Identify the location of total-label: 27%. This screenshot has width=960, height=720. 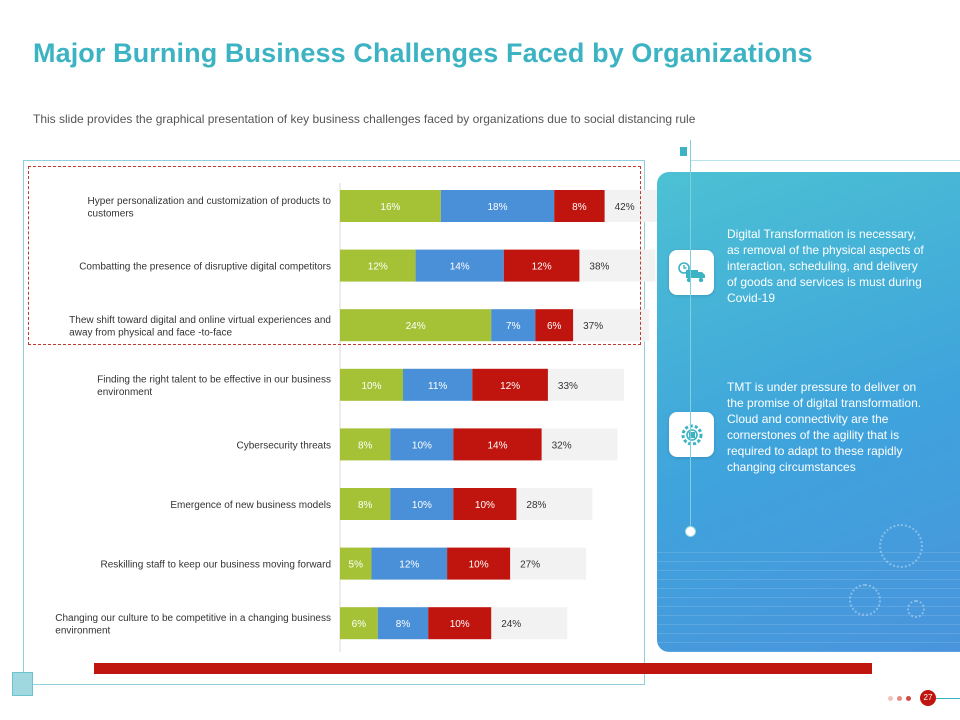
(530, 565).